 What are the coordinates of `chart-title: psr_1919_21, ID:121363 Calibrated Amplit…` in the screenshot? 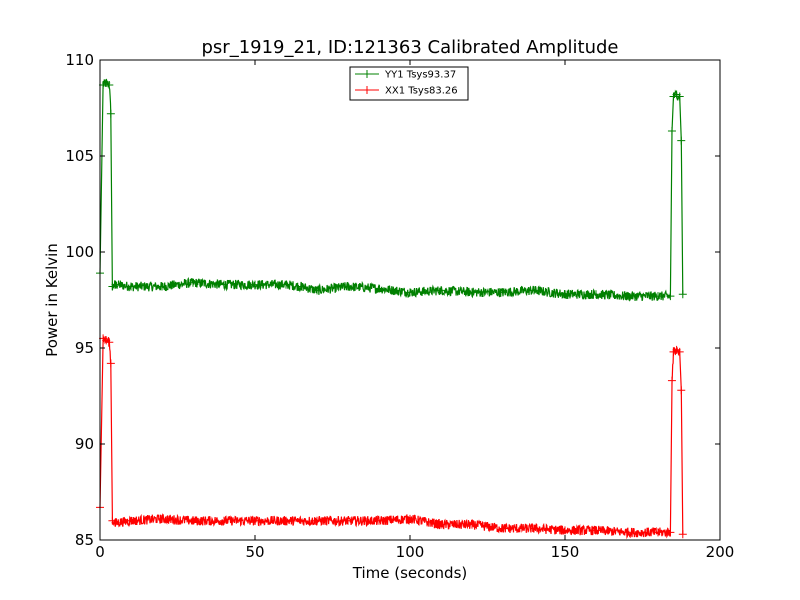 It's located at (409, 47).